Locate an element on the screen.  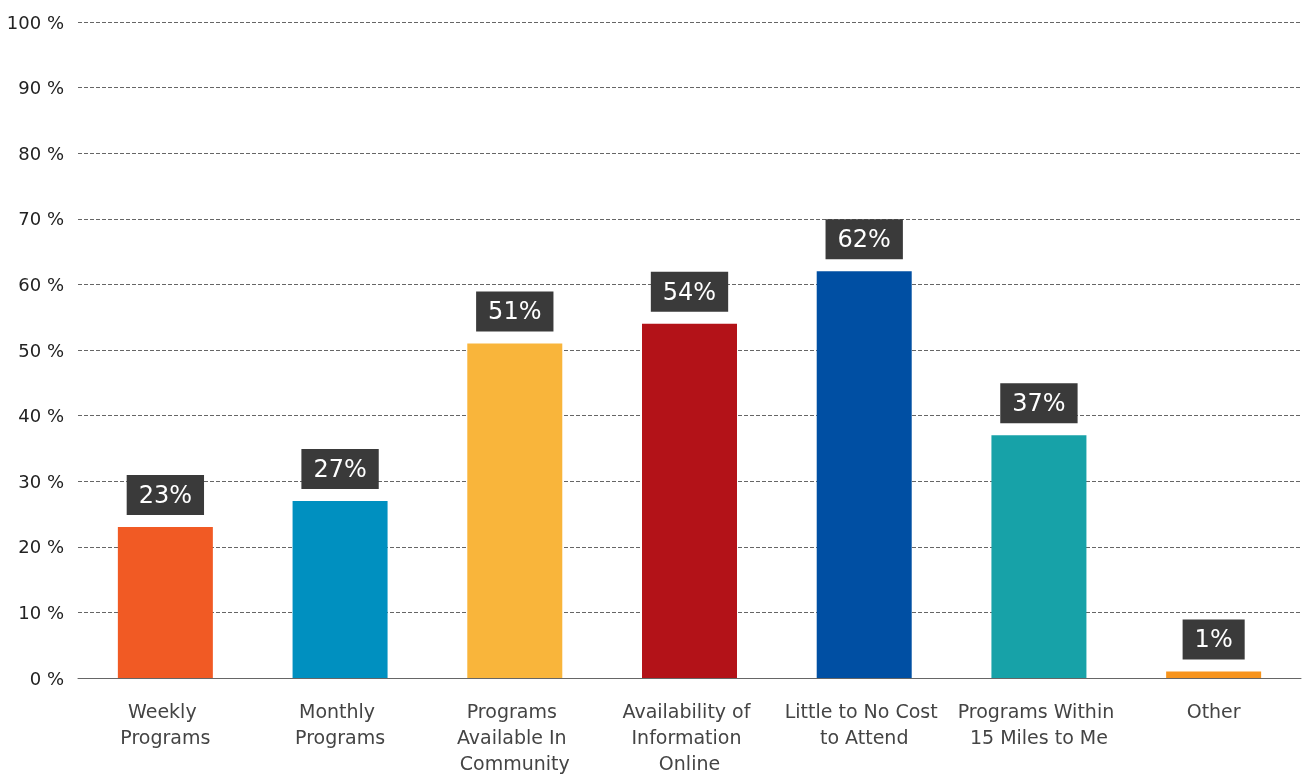
data-label: 54% is located at coordinates (689, 291).